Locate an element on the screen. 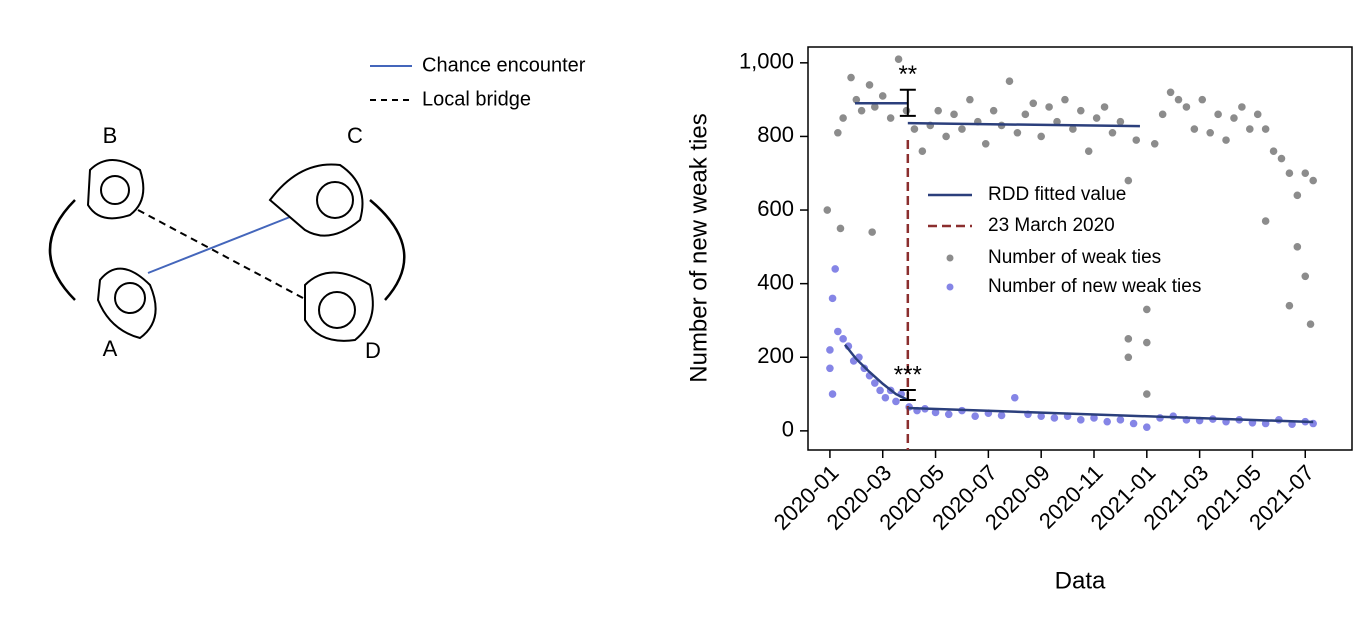 The image size is (1353, 618). y-tick-label: 800 is located at coordinates (775, 134).